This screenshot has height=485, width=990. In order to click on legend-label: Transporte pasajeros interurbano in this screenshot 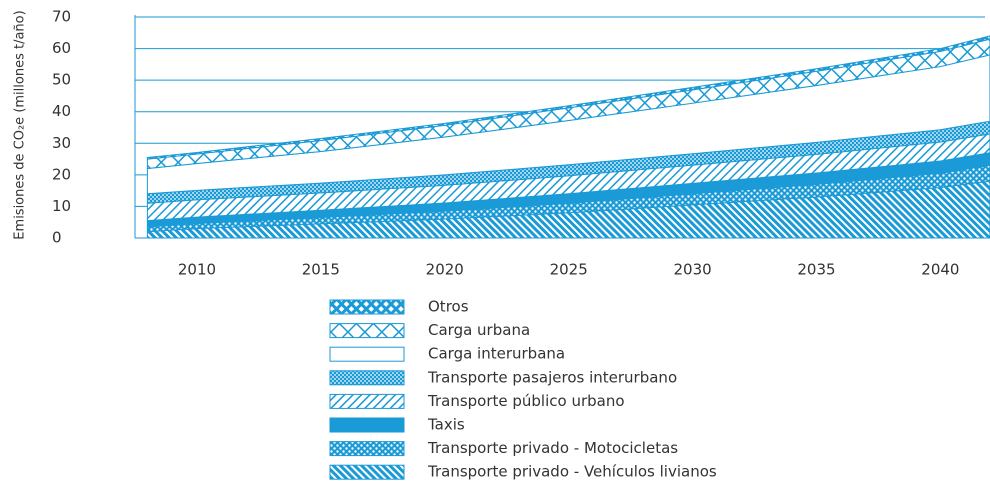, I will do `click(552, 377)`.